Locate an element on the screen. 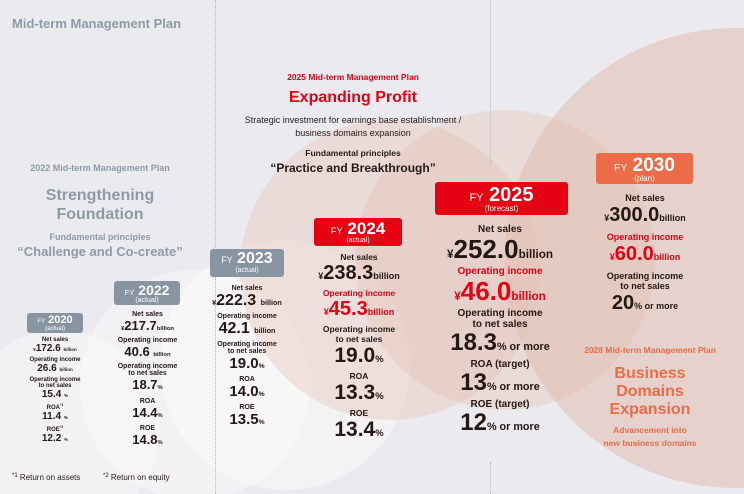 This screenshot has height=494, width=744. op-margin-value: 15.4 % is located at coordinates (55, 394).